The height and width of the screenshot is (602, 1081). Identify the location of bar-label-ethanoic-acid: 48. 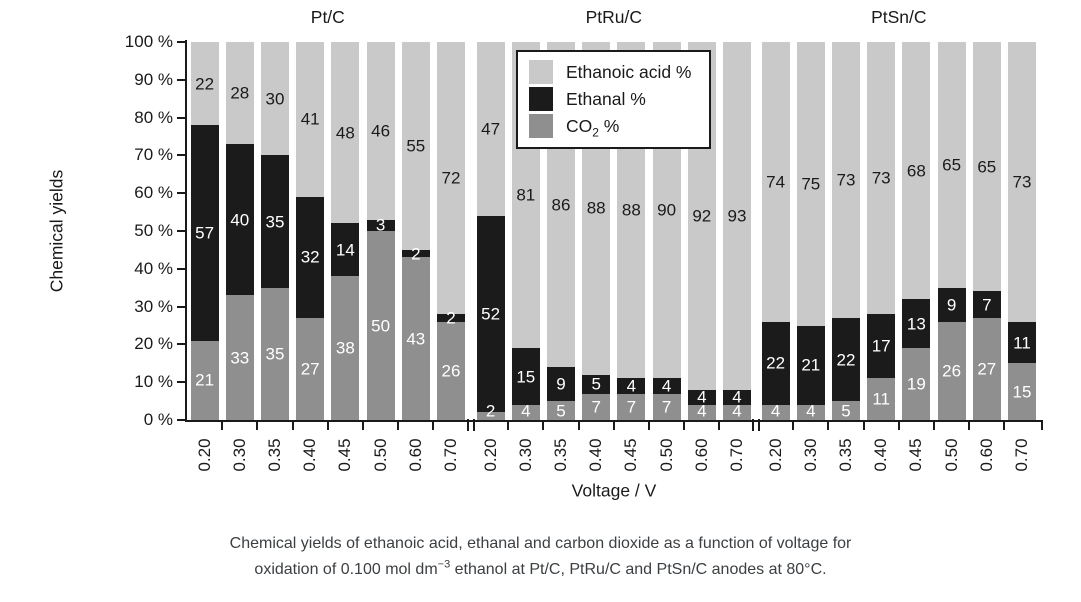
(345, 133).